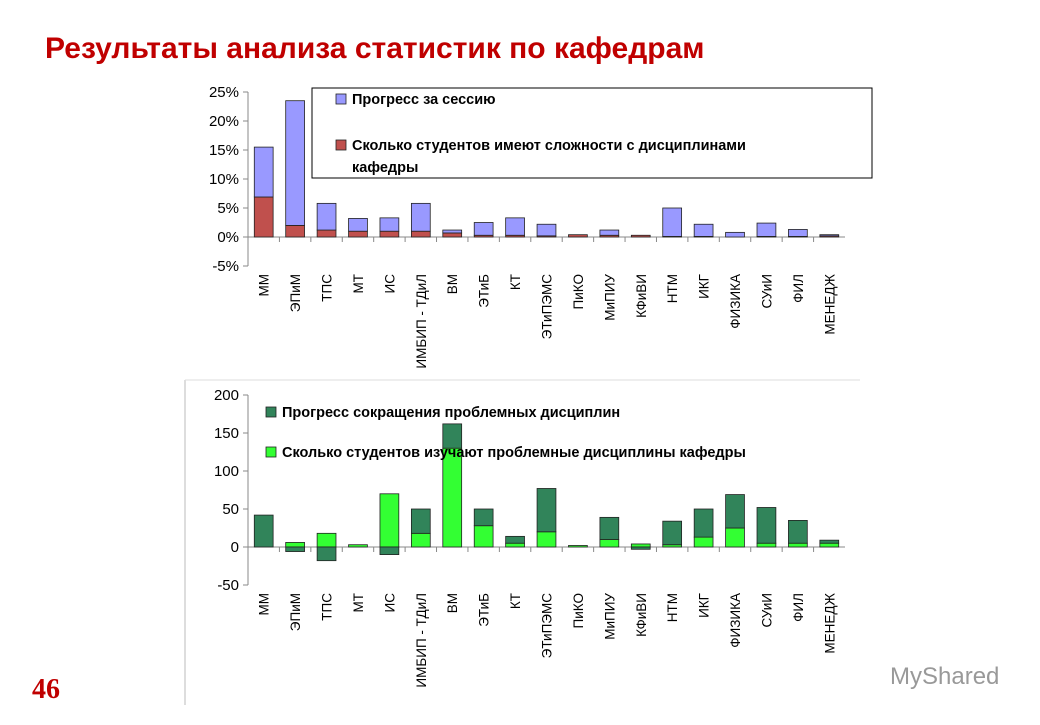 The height and width of the screenshot is (725, 1040). What do you see at coordinates (547, 626) in the screenshot?
I see `x-tick-label: ЭТиПЭМС` at bounding box center [547, 626].